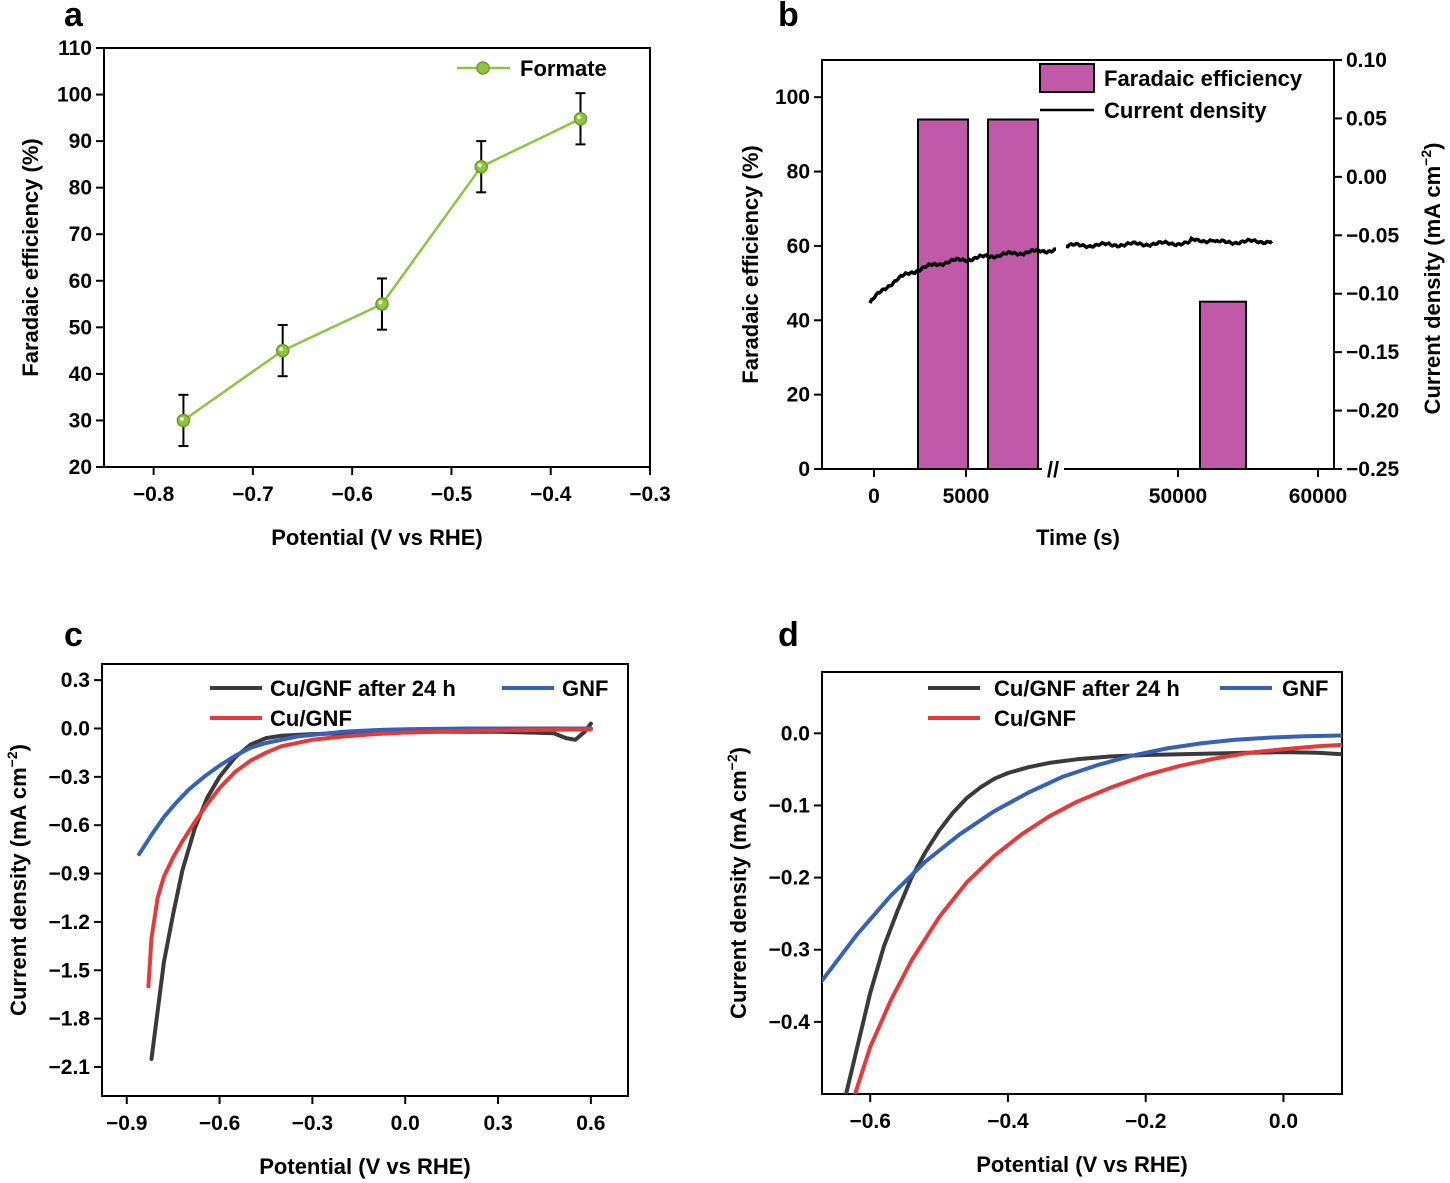 Image resolution: width=1450 pixels, height=1183 pixels. I want to click on legend-swatch-faradaic-efficiency, so click(1067, 78).